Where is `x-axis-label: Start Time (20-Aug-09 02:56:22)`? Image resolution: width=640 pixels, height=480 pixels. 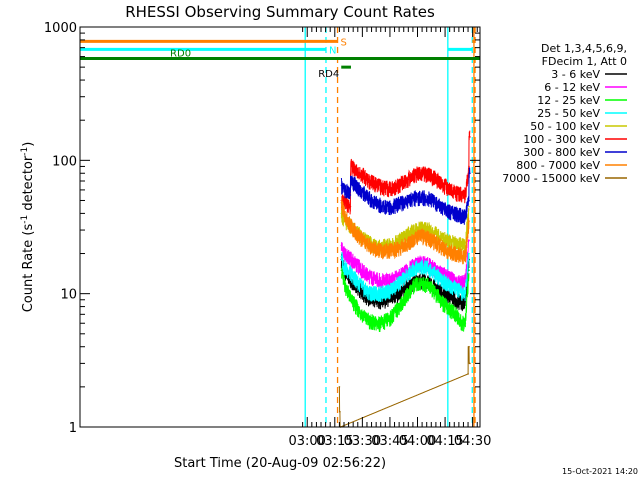 x-axis-label: Start Time (20-Aug-09 02:56:22) is located at coordinates (280, 463).